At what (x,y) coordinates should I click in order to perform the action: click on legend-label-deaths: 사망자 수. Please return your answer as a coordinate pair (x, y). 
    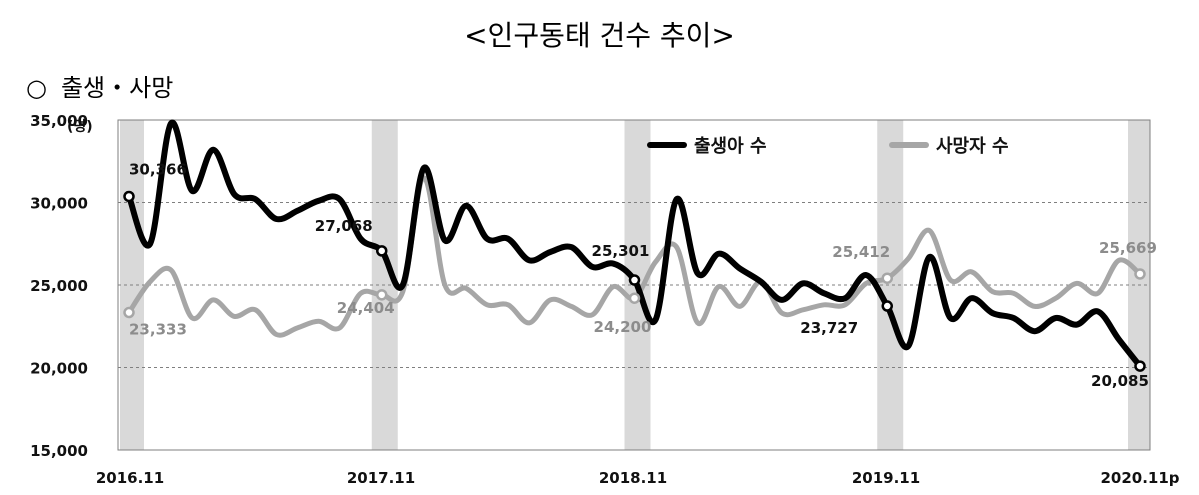
    Looking at the image, I should click on (972, 146).